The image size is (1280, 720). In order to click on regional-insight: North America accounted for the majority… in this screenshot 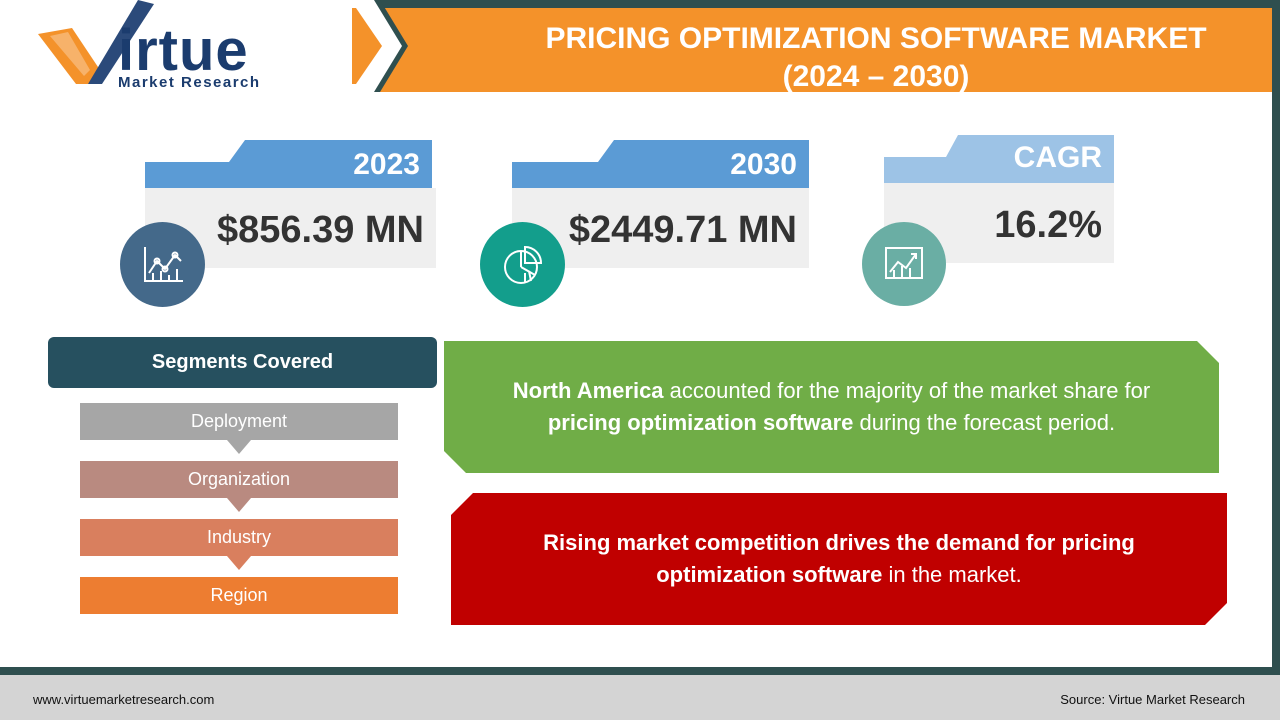, I will do `click(831, 406)`.